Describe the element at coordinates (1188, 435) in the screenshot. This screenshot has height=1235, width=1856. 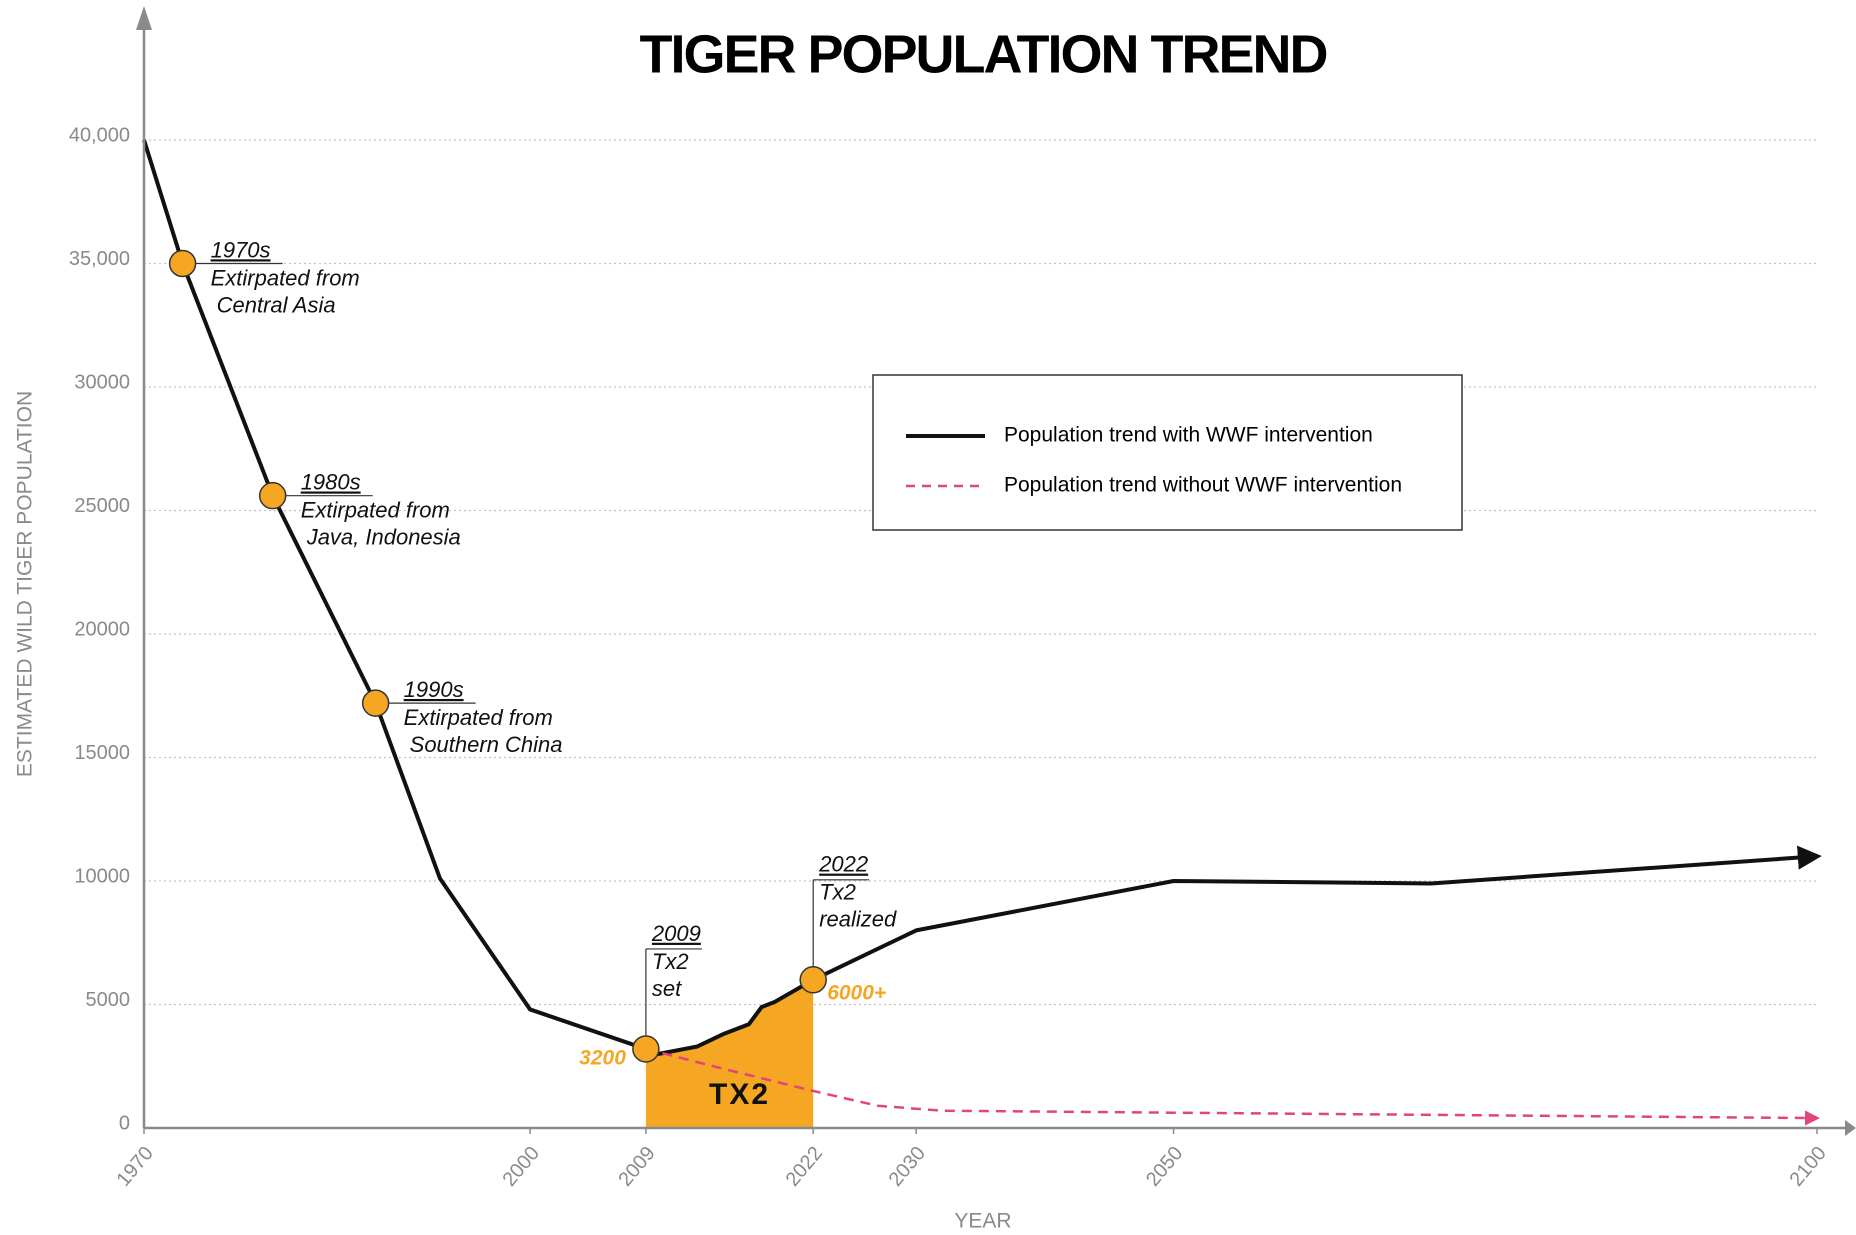
I see `legend-label: Population trend with WWF intervention` at that location.